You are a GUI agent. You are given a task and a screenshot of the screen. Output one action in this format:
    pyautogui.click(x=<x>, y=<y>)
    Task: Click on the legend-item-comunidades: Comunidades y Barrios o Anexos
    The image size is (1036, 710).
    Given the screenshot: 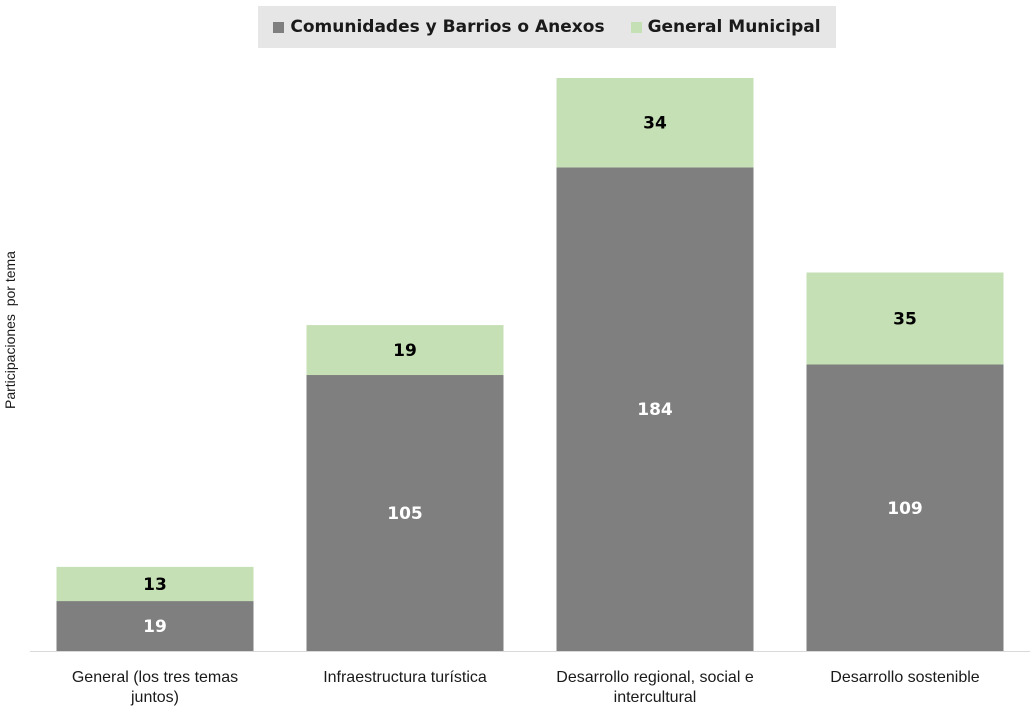 What is the action you would take?
    pyautogui.click(x=439, y=27)
    